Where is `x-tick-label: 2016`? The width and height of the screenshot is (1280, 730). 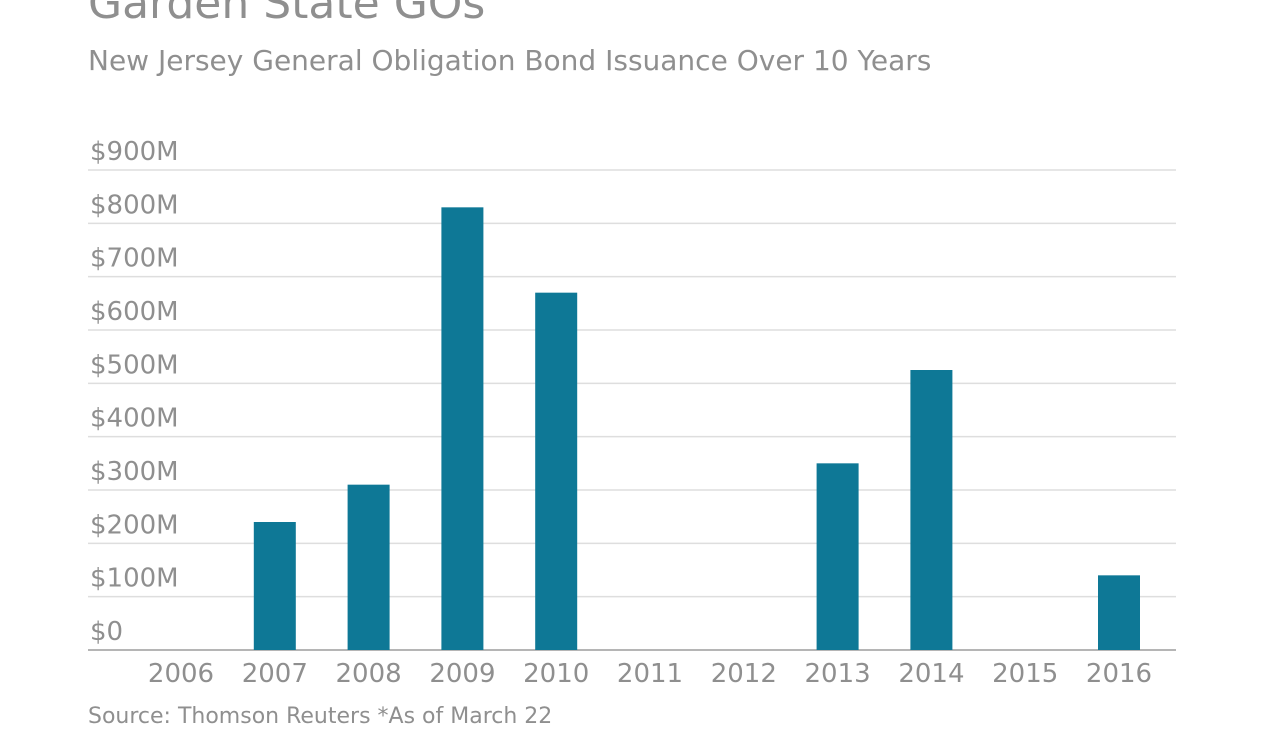 x-tick-label: 2016 is located at coordinates (1119, 674).